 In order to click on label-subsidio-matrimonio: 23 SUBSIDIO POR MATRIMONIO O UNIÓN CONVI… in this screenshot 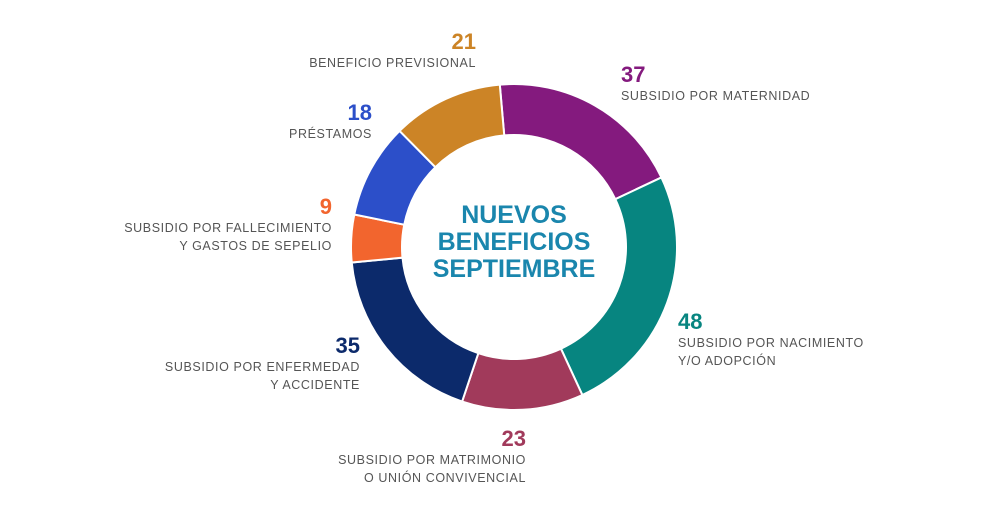, I will do `click(413, 457)`.